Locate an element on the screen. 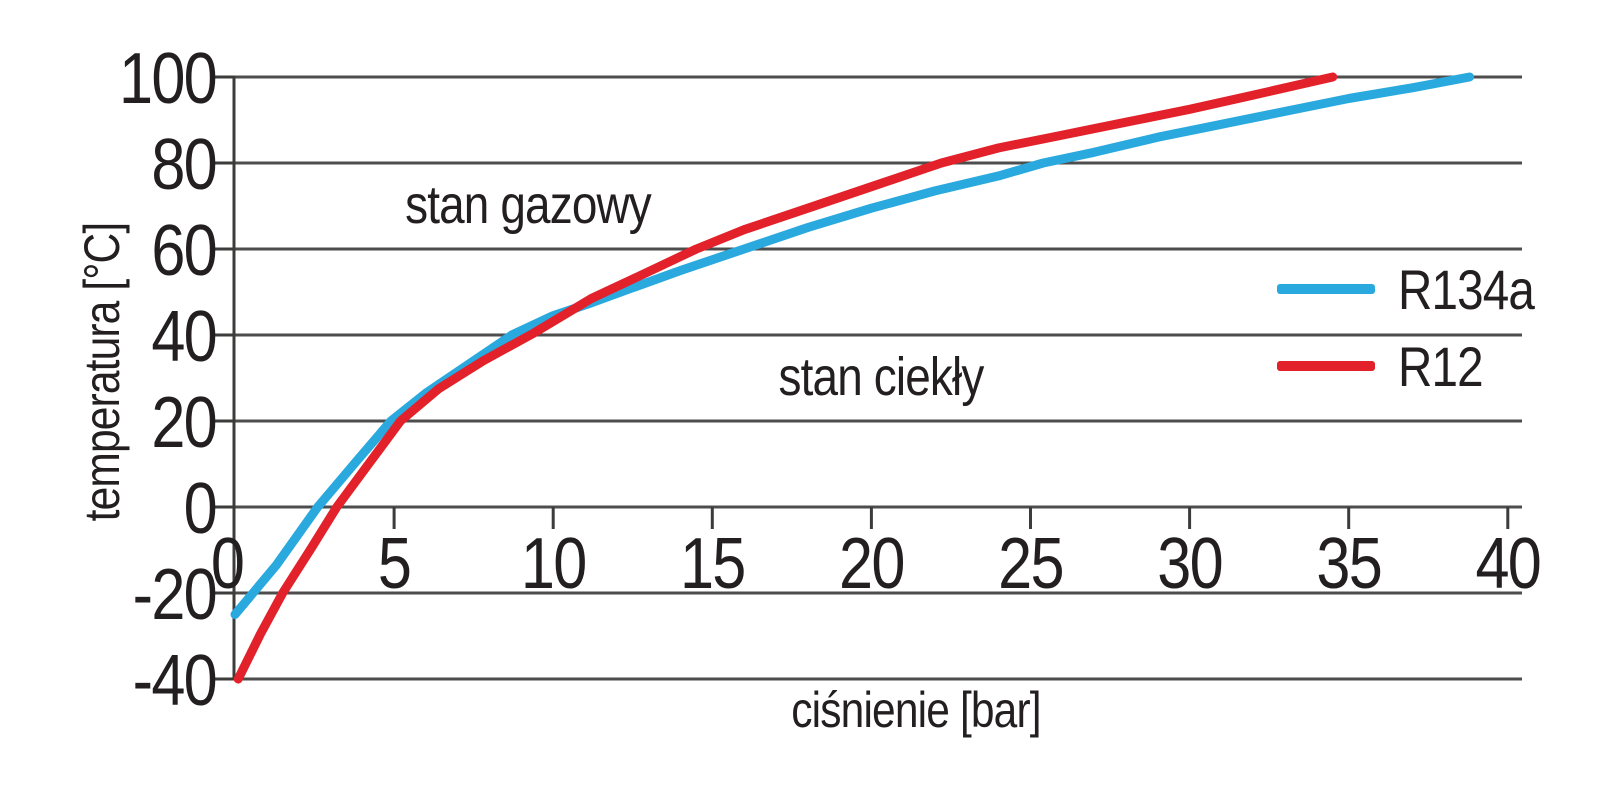 The width and height of the screenshot is (1600, 787). legend-entry-r12: R12 is located at coordinates (1387, 366).